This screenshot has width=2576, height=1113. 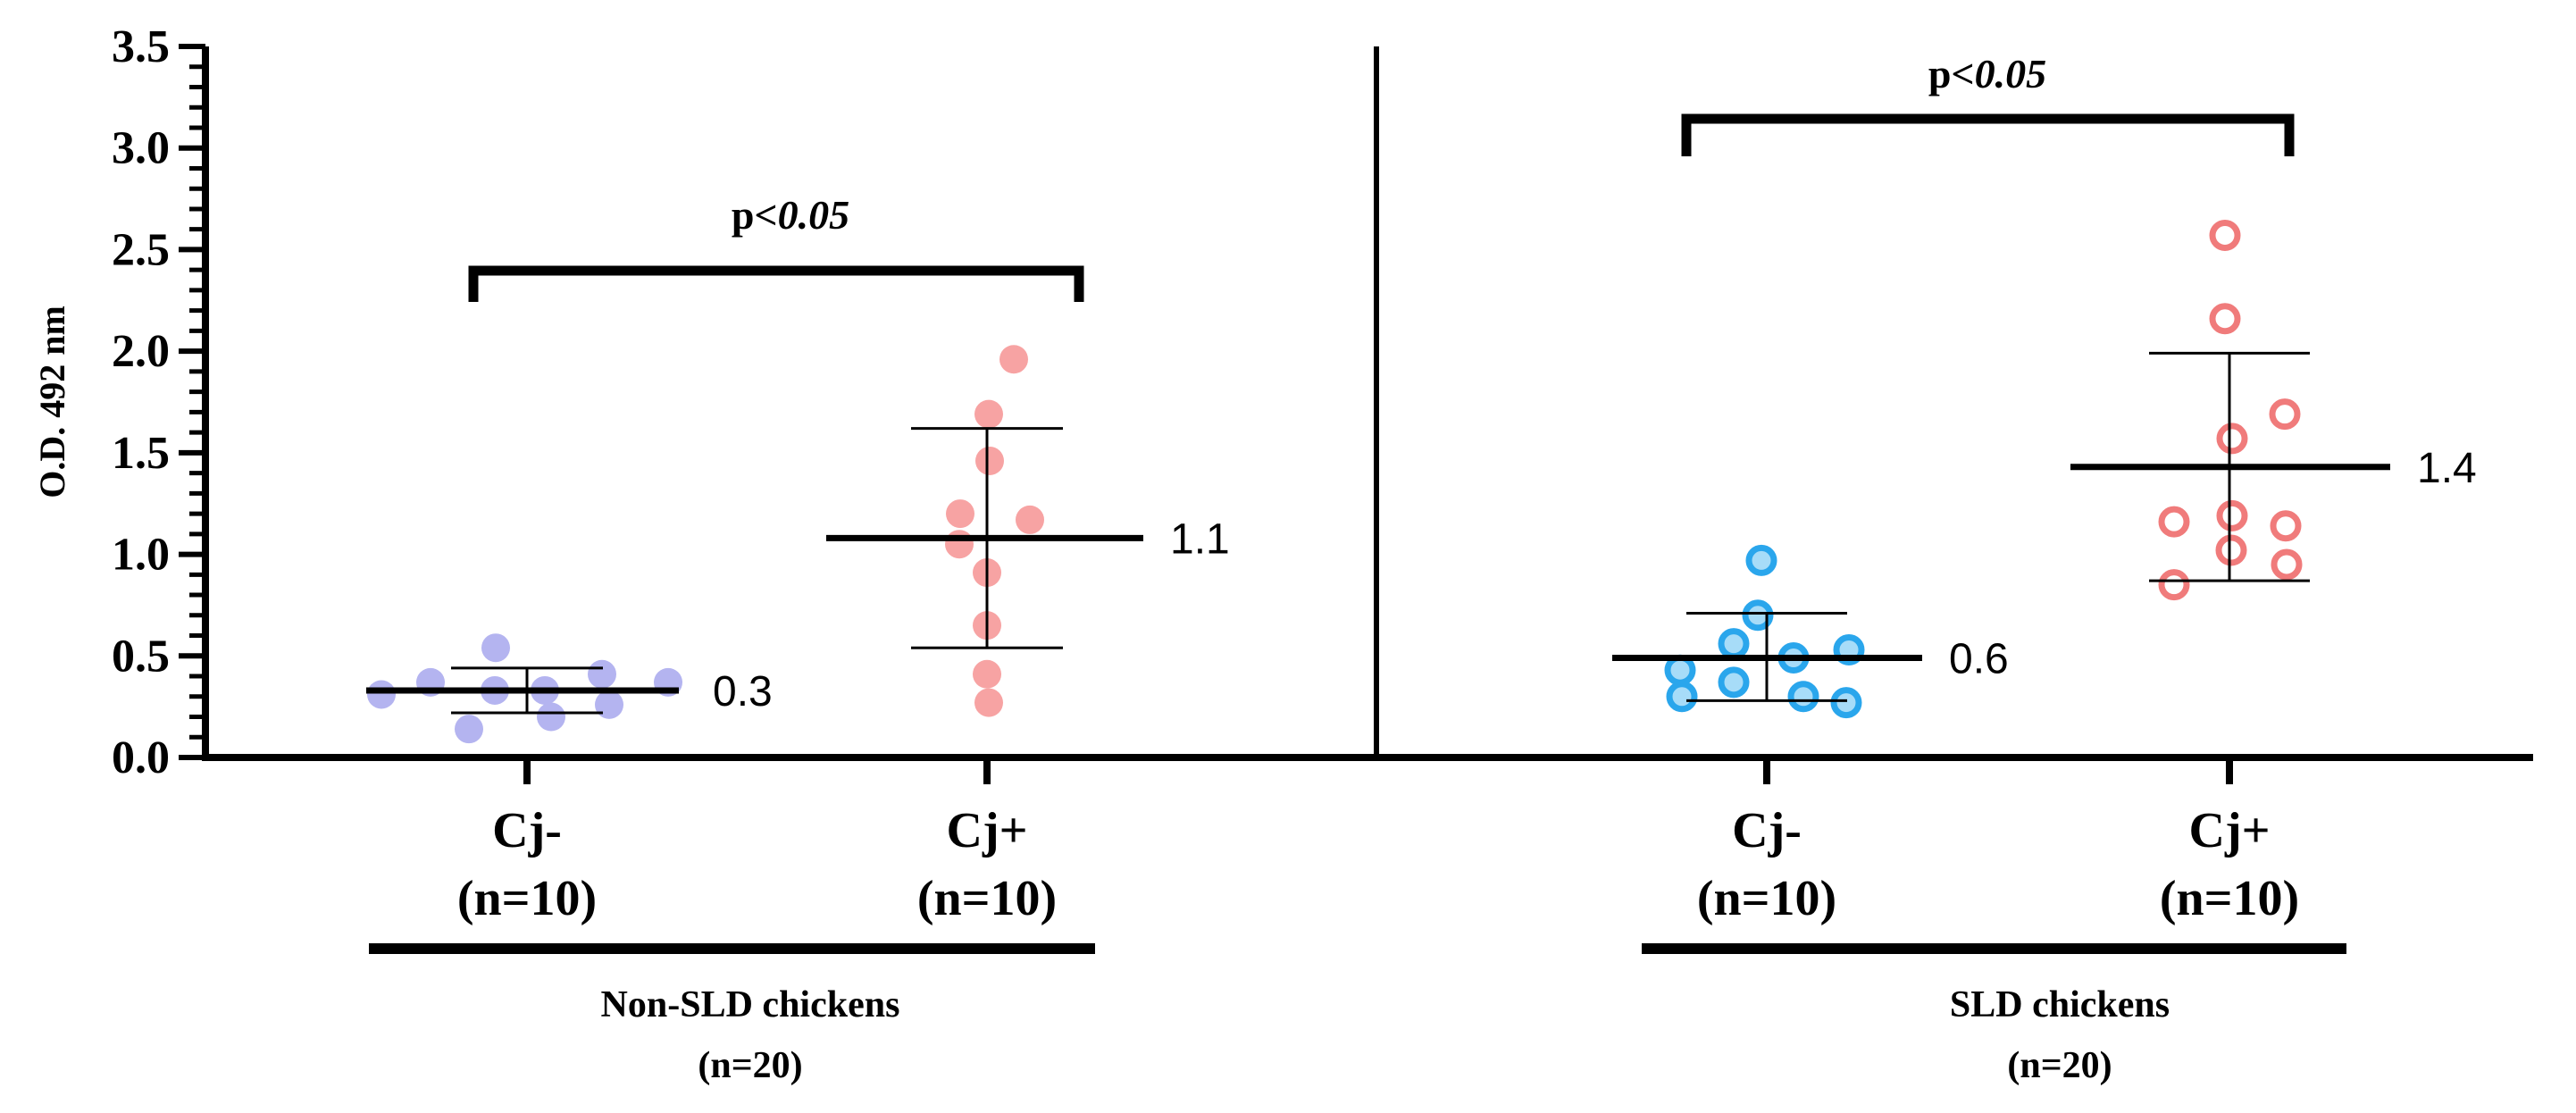 What do you see at coordinates (2273, 502) in the screenshot?
I see `series-cj-plus: 1.4` at bounding box center [2273, 502].